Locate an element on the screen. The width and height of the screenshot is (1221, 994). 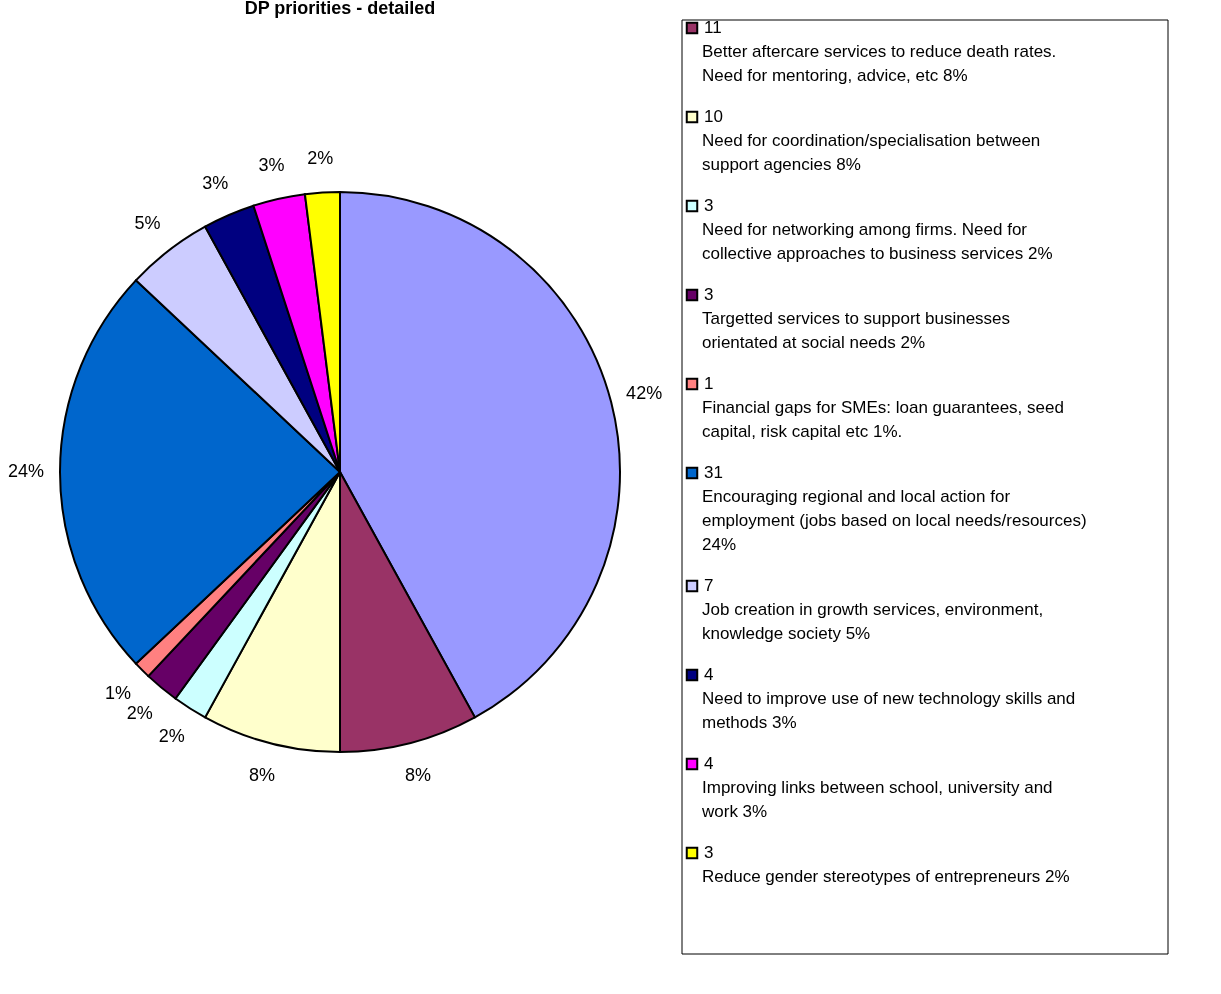
data-label: 24% is located at coordinates (26, 471).